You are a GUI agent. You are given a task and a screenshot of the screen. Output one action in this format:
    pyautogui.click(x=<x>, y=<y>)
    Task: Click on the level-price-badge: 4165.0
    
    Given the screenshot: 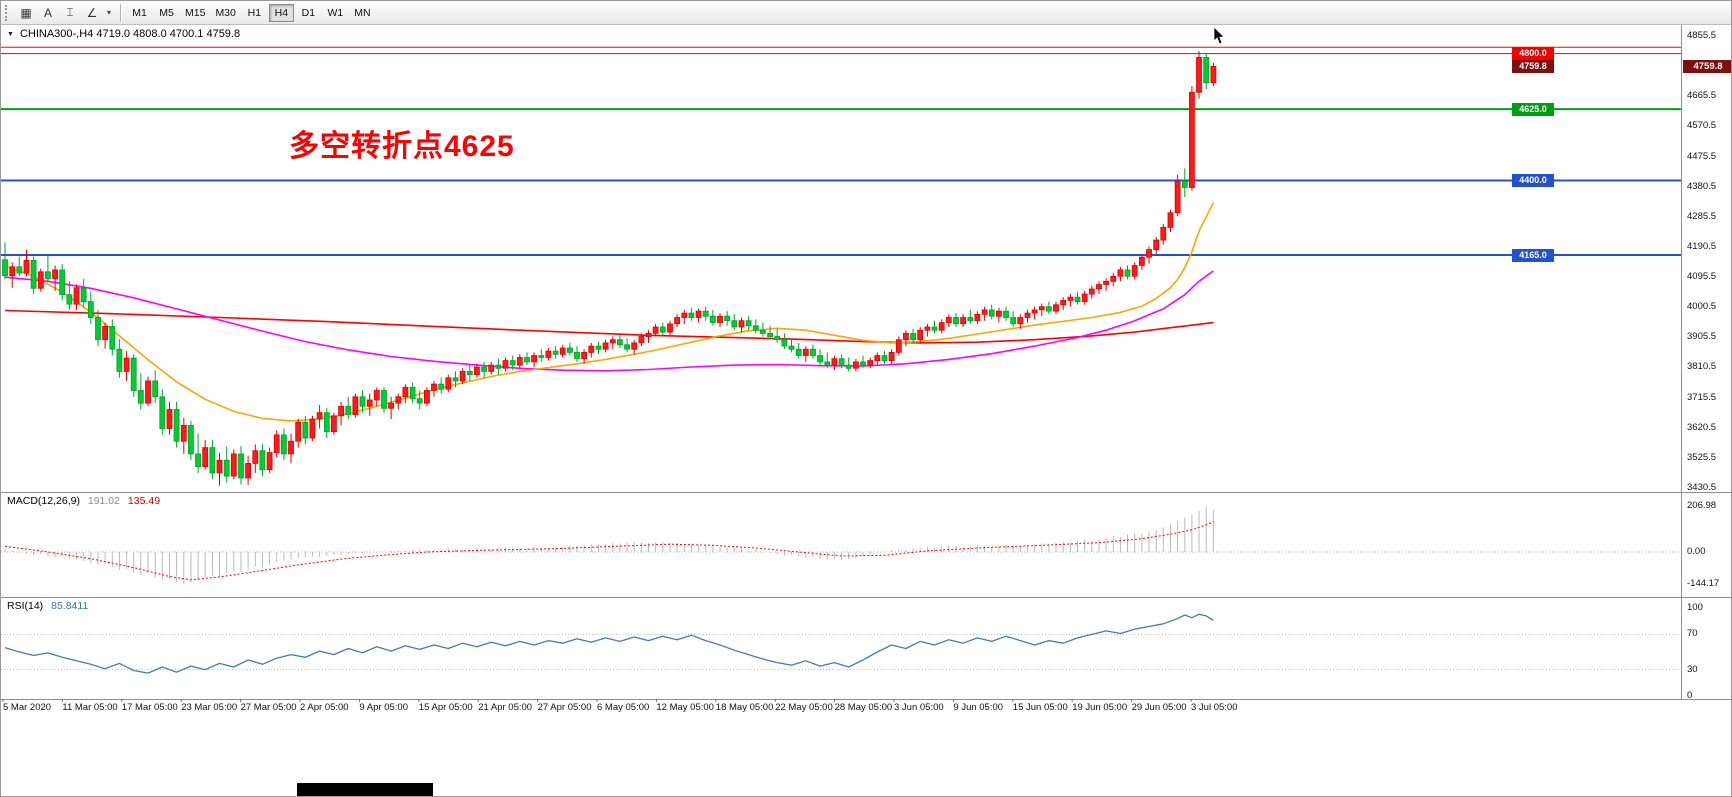 What is the action you would take?
    pyautogui.click(x=1533, y=255)
    